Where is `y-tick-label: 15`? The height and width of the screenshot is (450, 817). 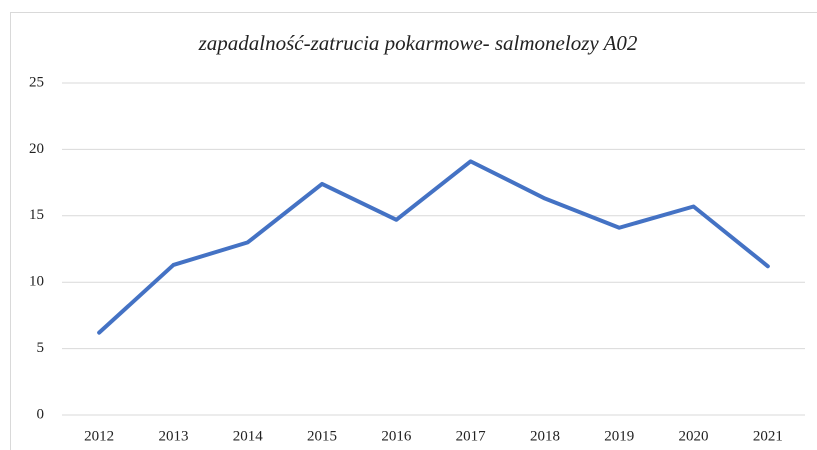
y-tick-label: 15 is located at coordinates (36, 215).